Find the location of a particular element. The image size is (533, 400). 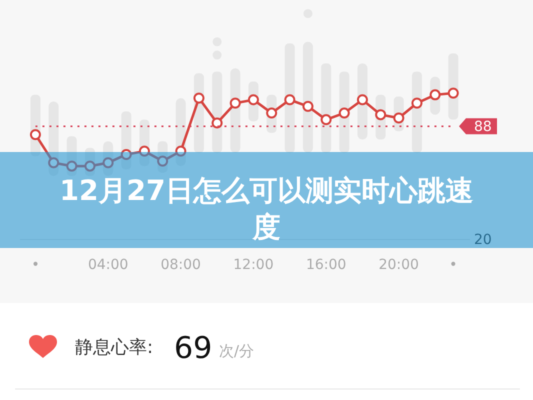

y-tick-label: 20 is located at coordinates (483, 240).